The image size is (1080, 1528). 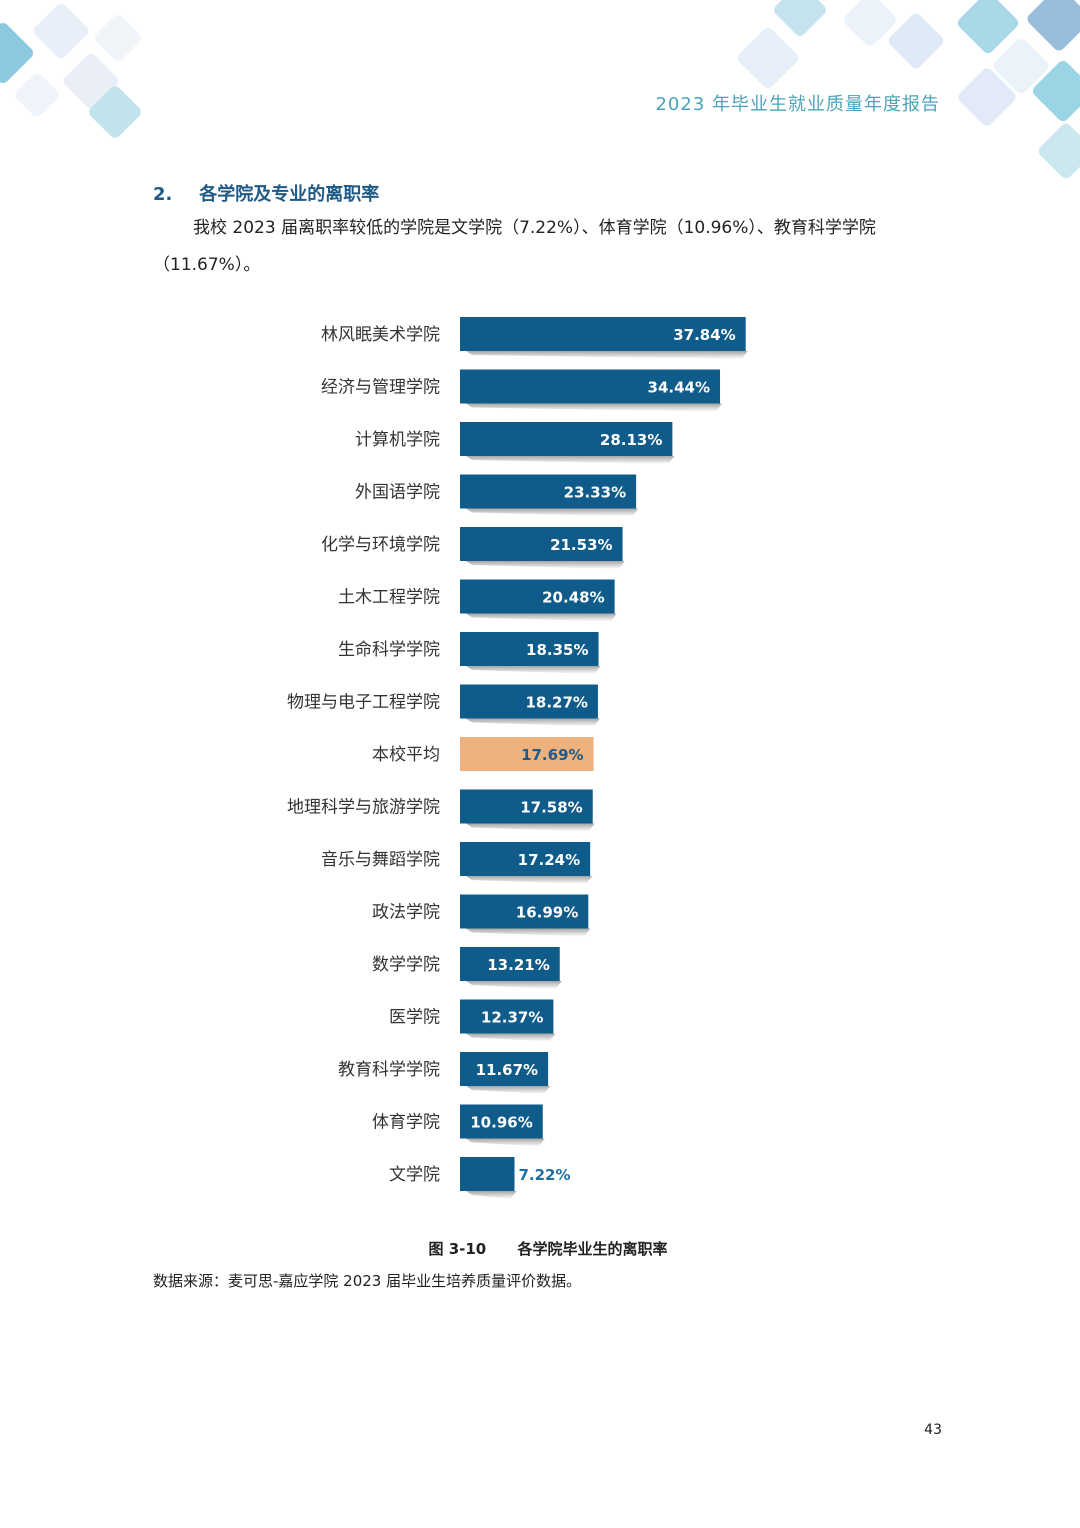 What do you see at coordinates (406, 1123) in the screenshot?
I see `category-label: 体育学院` at bounding box center [406, 1123].